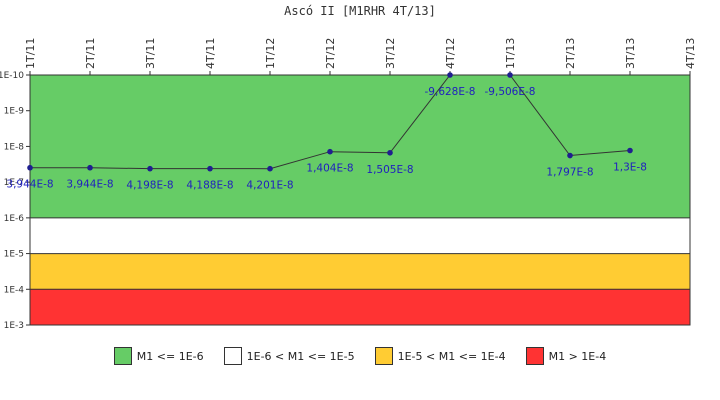 The width and height of the screenshot is (720, 400). Describe the element at coordinates (451, 356) in the screenshot. I see `legend-label: 1E-5 < M1 <= 1E-4` at that location.